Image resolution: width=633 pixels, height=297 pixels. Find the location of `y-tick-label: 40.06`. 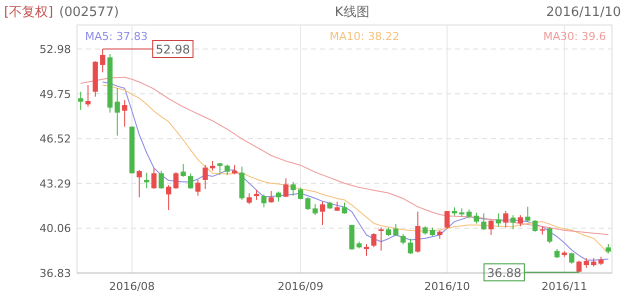

y-tick-label: 40.06 is located at coordinates (55, 229).